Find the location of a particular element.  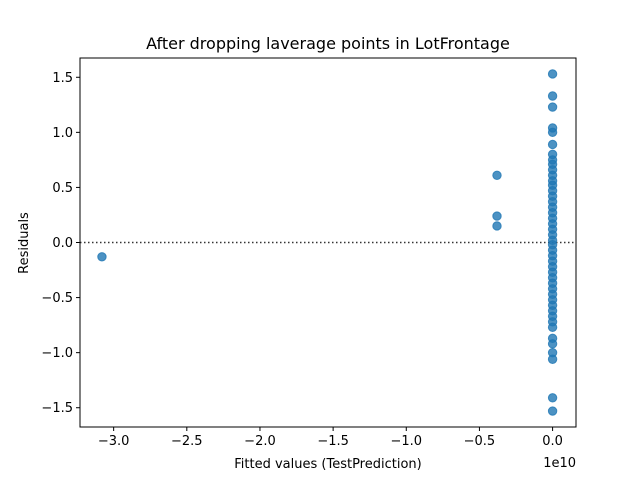

y-tick-label: 1.5 is located at coordinates (62, 78).